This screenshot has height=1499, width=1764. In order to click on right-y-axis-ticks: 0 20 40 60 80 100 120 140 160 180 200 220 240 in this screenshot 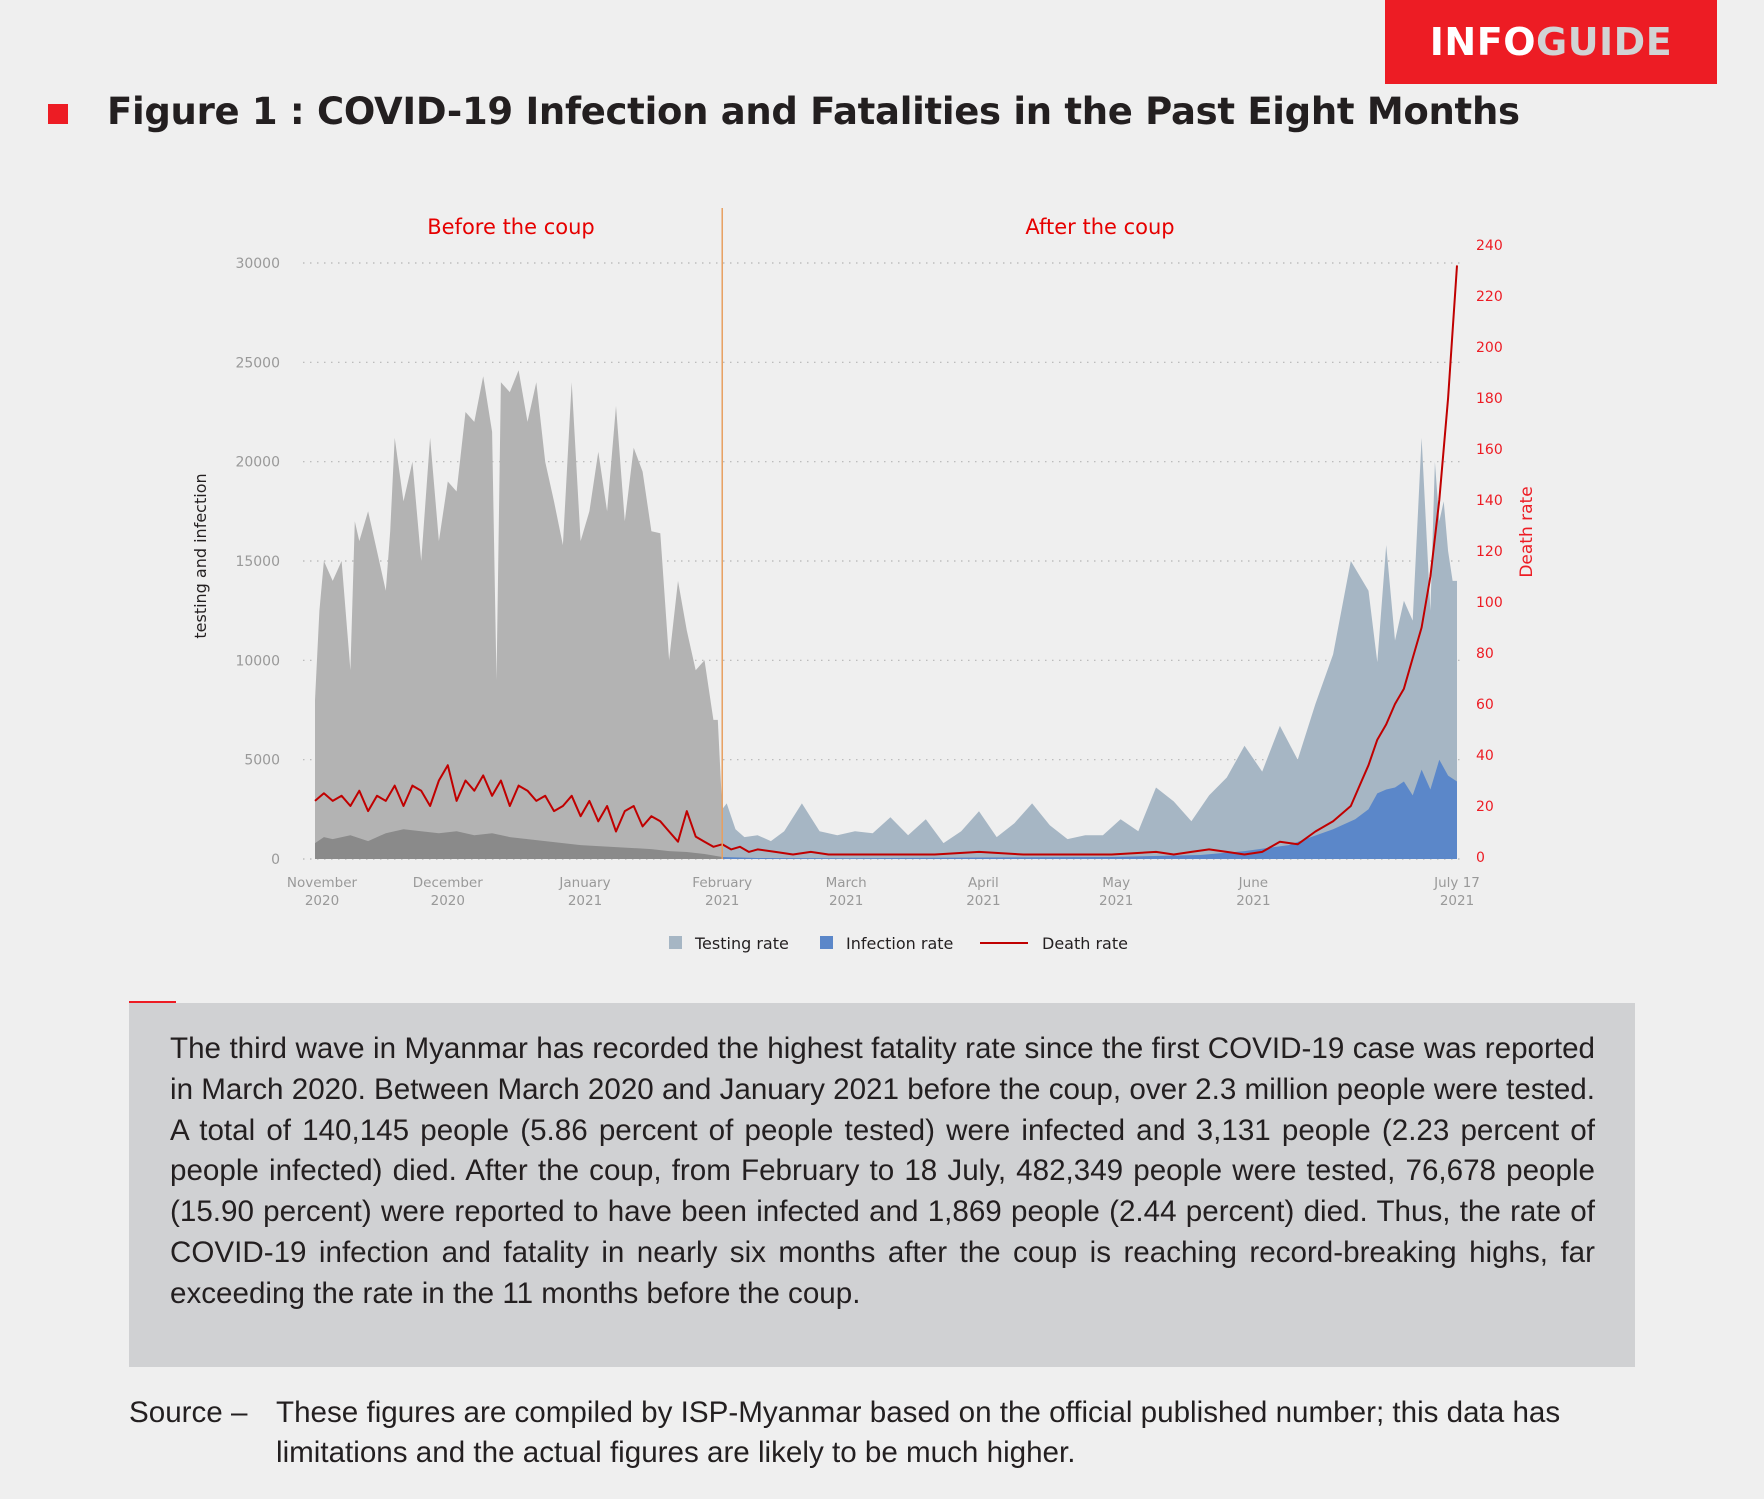, I will do `click(1489, 552)`.